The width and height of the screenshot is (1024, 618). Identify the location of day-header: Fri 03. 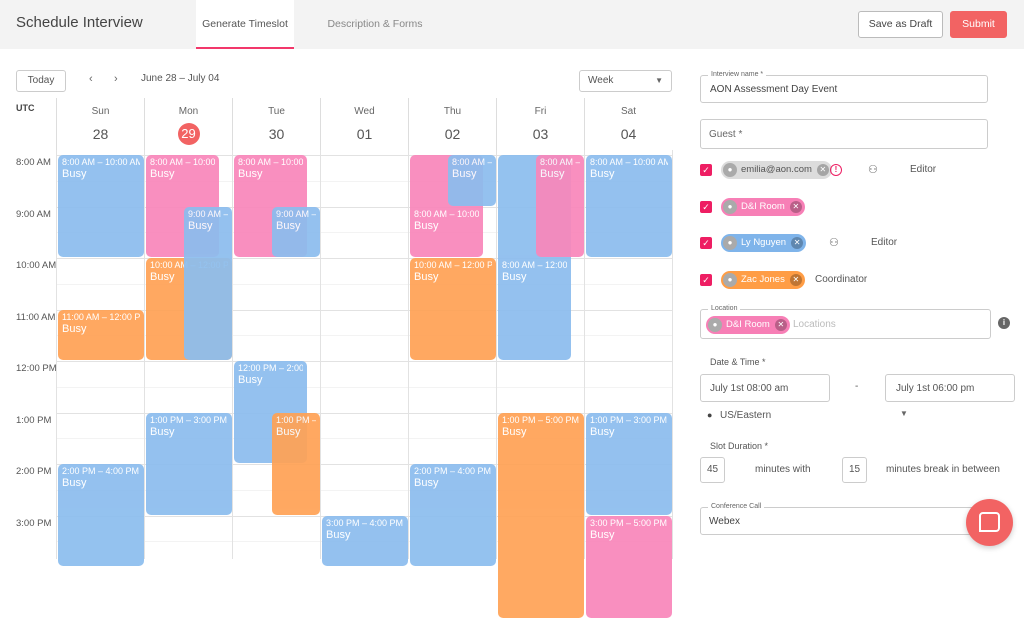
(540, 124).